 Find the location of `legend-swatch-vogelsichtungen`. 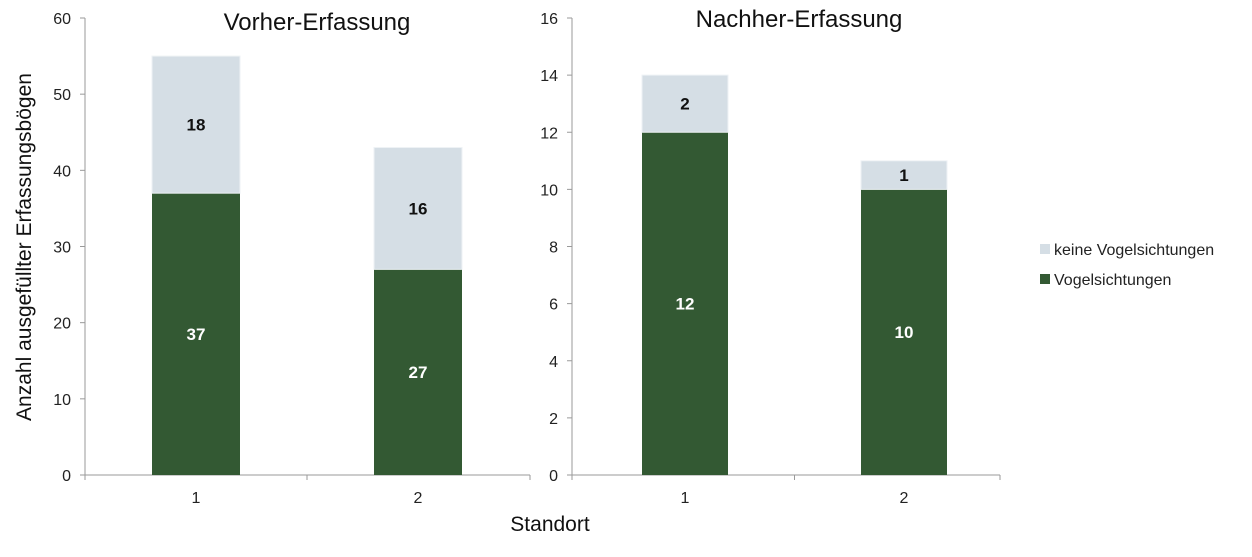

legend-swatch-vogelsichtungen is located at coordinates (1045, 279).